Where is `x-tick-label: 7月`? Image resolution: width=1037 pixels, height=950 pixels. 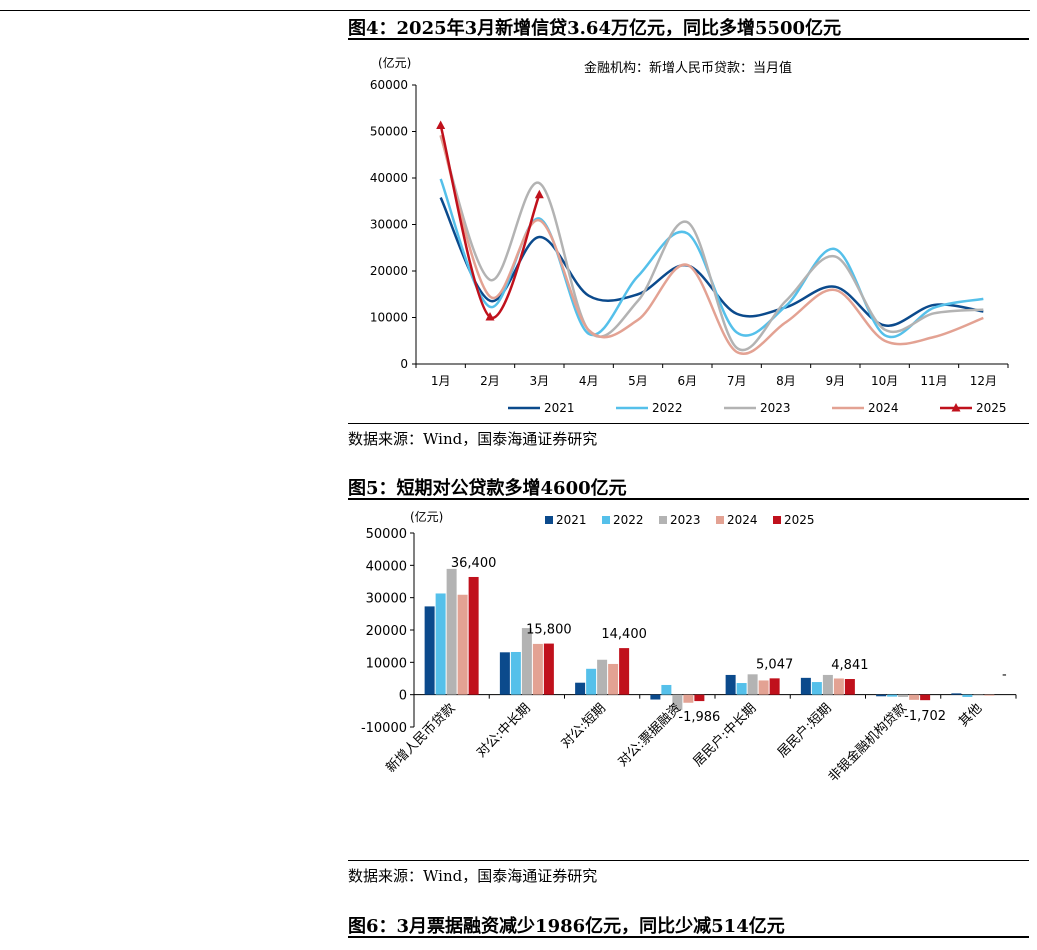
x-tick-label: 7月 is located at coordinates (737, 381).